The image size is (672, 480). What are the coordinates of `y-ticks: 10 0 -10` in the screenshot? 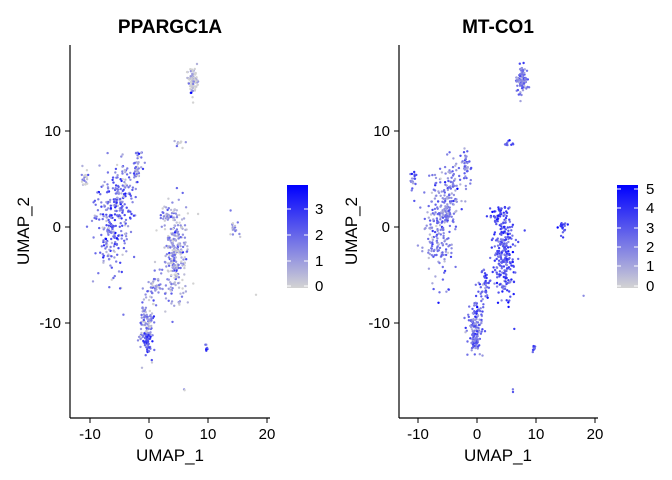 It's located at (383, 227).